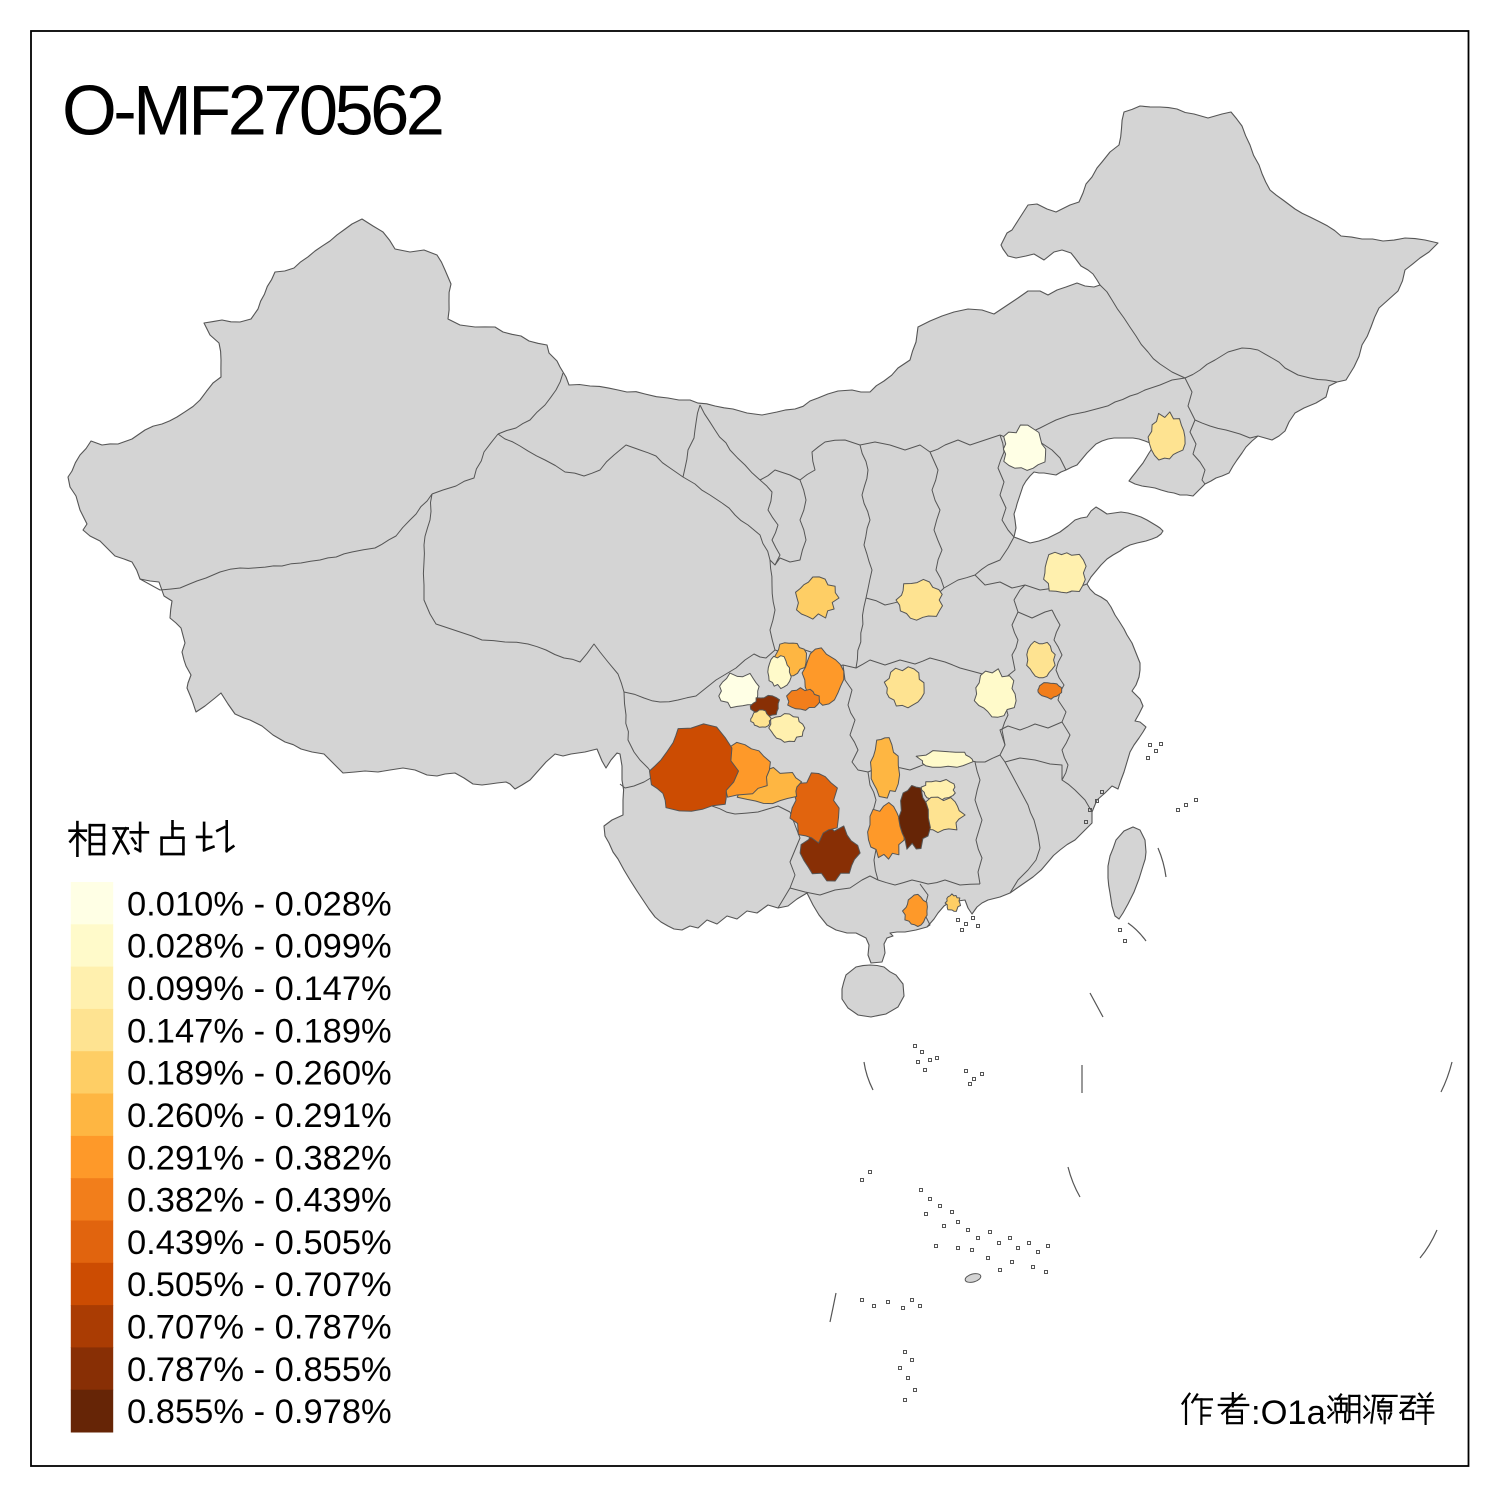 The width and height of the screenshot is (1500, 1505). Describe the element at coordinates (259, 1031) in the screenshot. I see `svg-text: 0.147% - 0.189%` at that location.